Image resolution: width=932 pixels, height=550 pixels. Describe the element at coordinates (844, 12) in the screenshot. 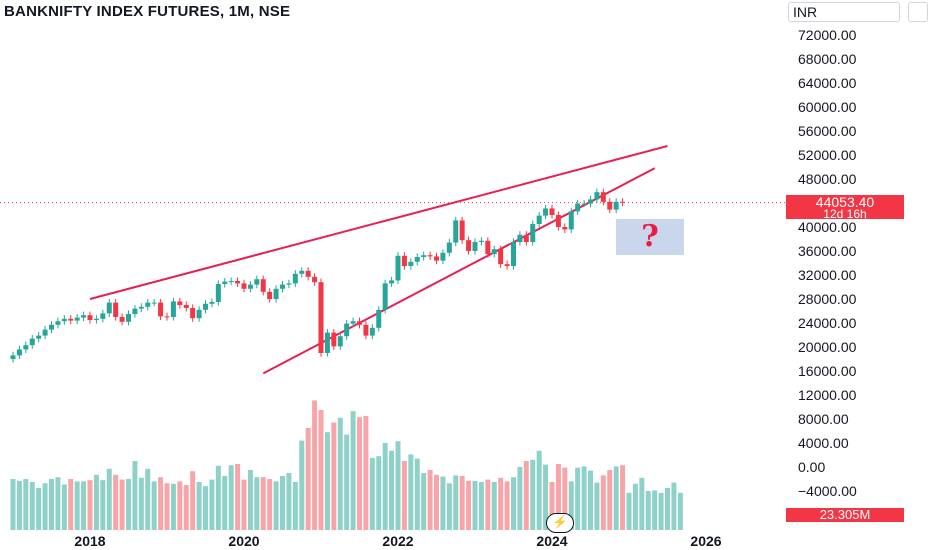

I see `currency-selector: INR` at that location.